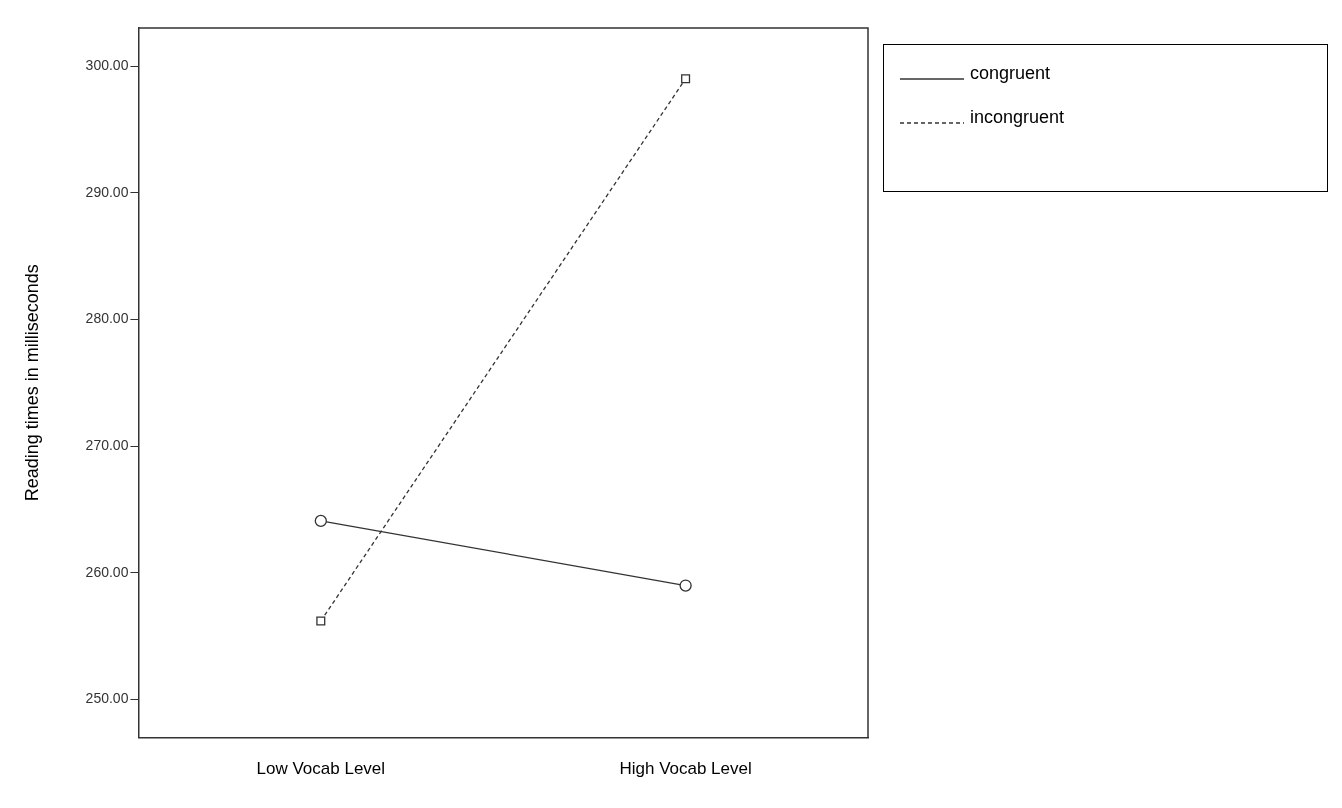  I want to click on legend-label: incongruent, so click(1017, 117).